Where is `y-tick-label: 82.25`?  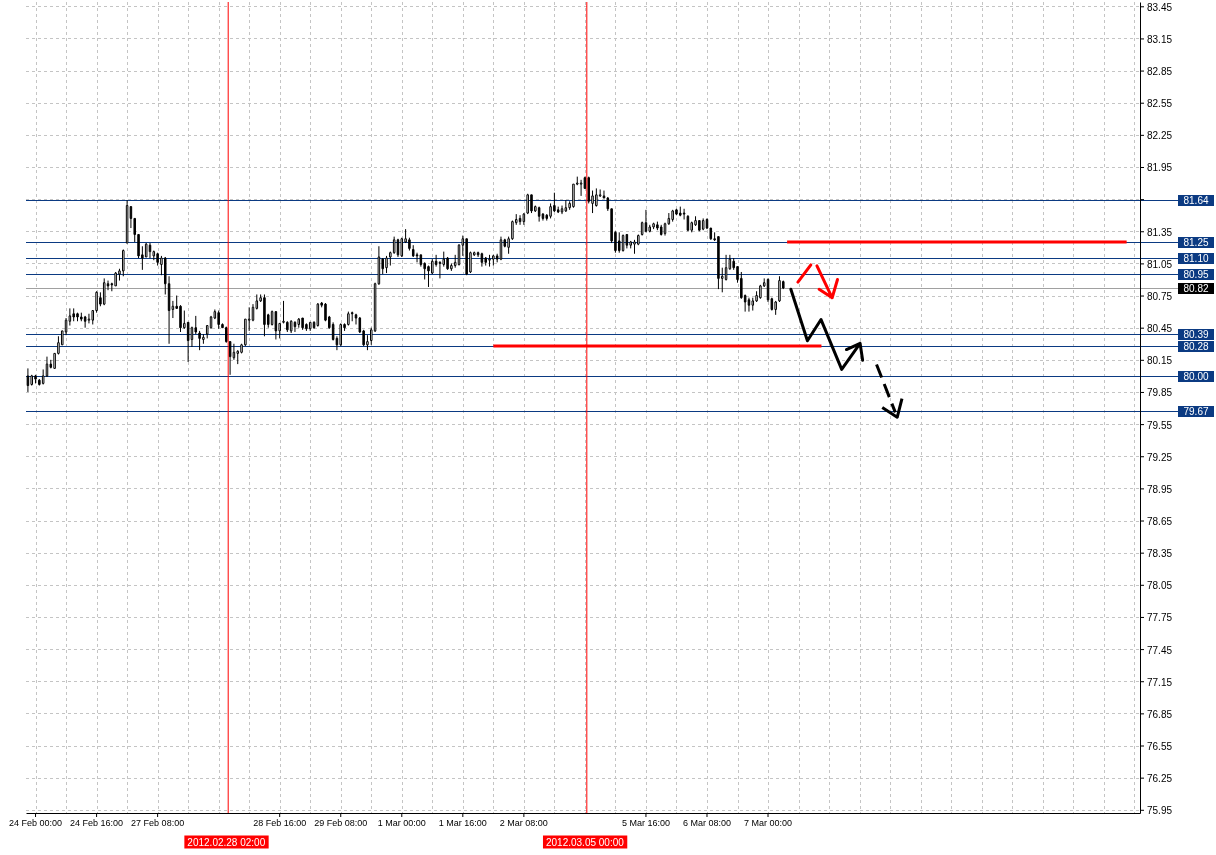 y-tick-label: 82.25 is located at coordinates (1160, 136).